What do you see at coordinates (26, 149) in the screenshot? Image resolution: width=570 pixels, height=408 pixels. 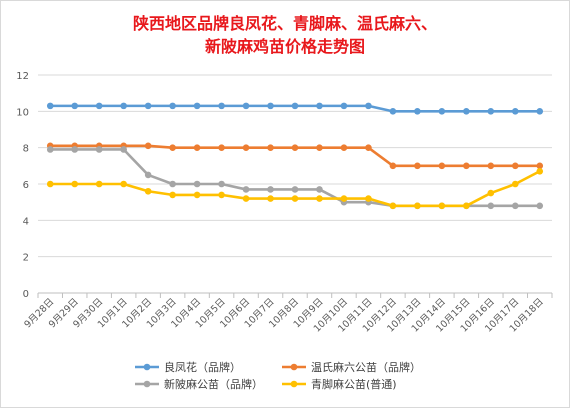 I see `y-tick-label: 8` at bounding box center [26, 149].